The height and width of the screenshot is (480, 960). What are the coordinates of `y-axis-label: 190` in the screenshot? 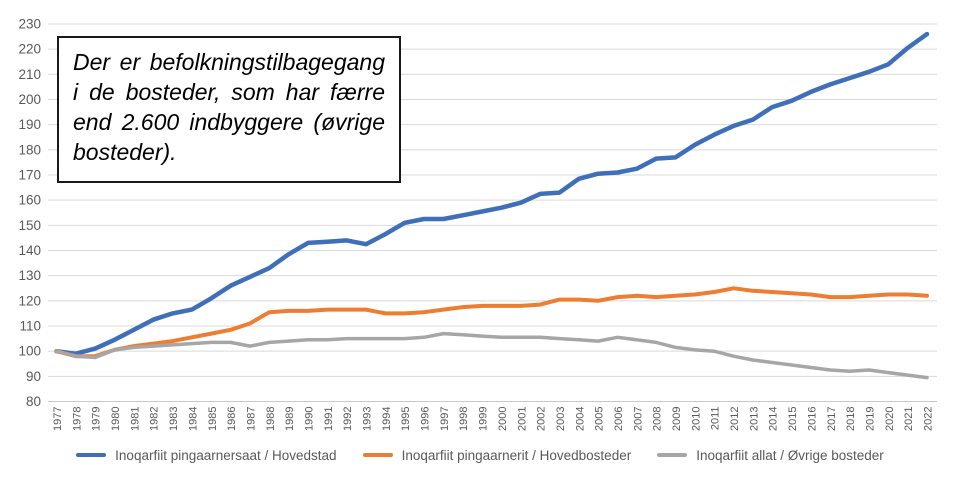 It's located at (29, 124).